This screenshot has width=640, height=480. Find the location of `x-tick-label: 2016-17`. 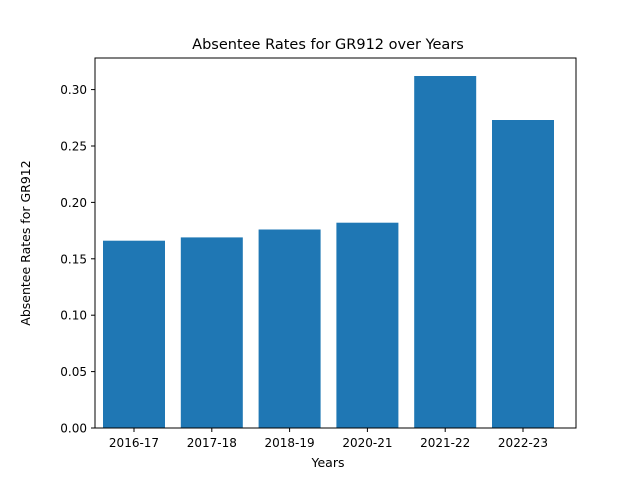

x-tick-label: 2016-17 is located at coordinates (134, 443).